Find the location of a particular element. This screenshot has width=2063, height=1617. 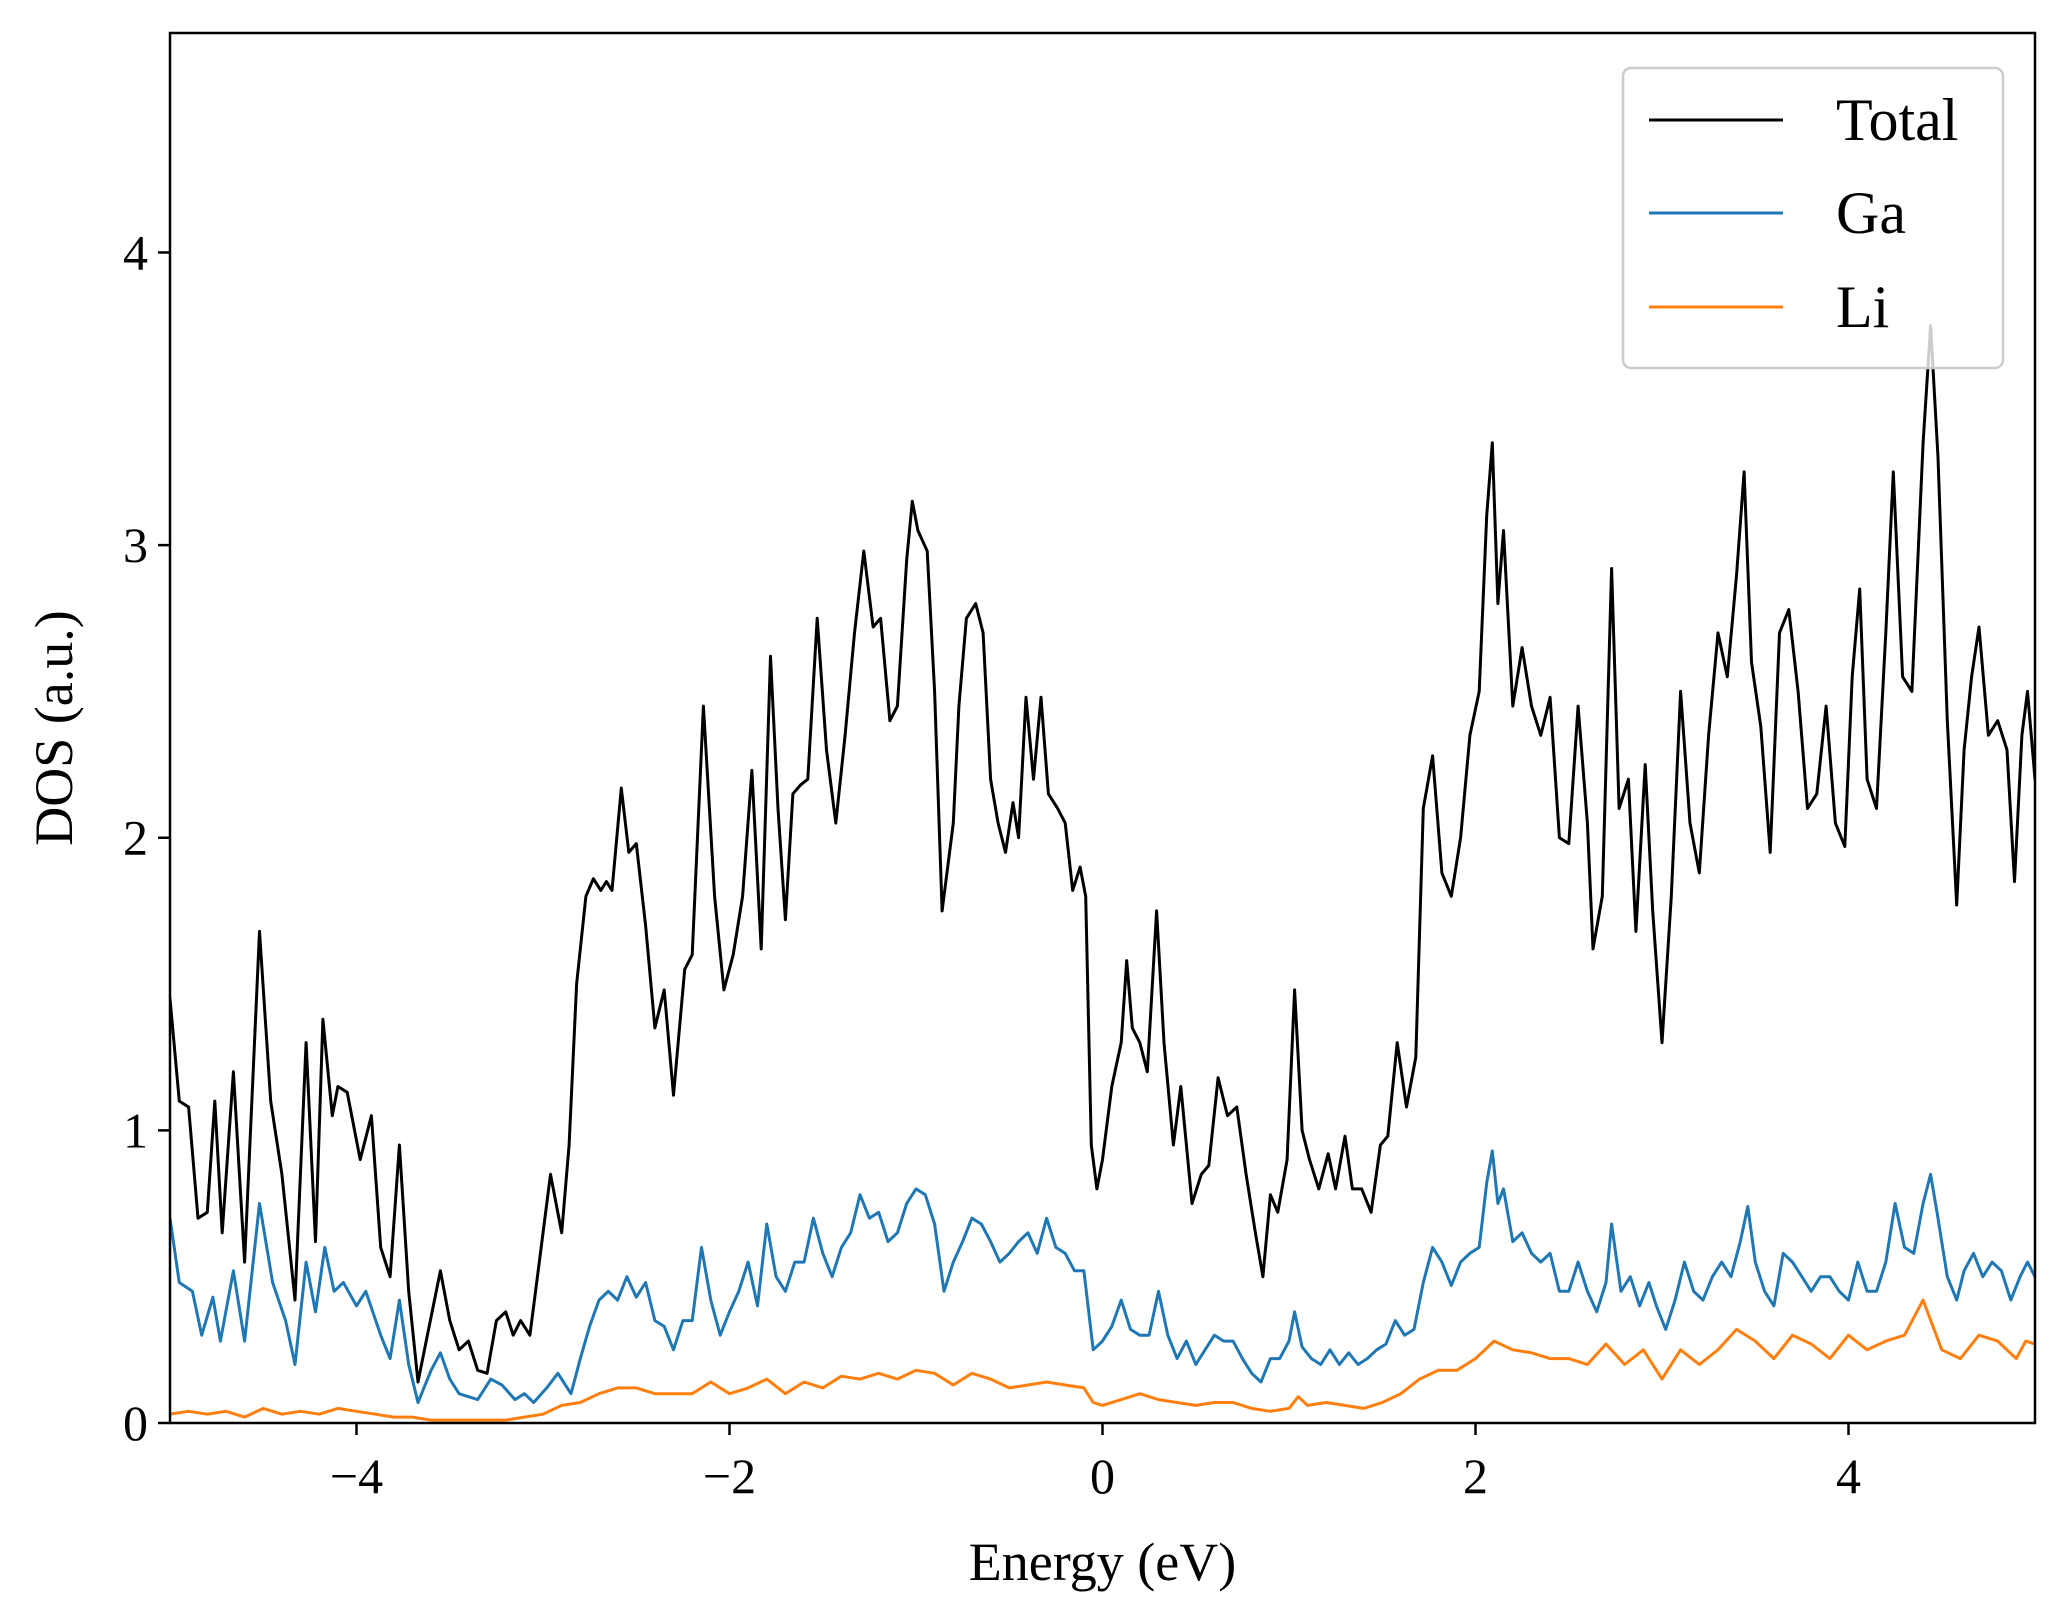

x-tick-label: 2 is located at coordinates (1475, 1476).